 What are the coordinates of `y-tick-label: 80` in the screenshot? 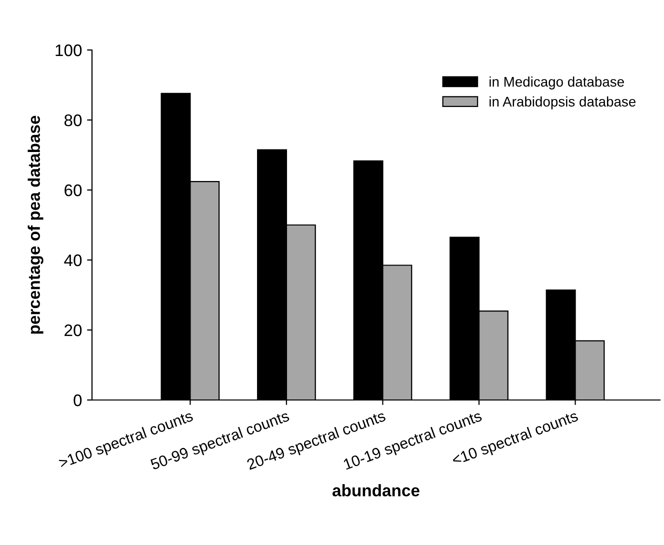 It's located at (73, 120).